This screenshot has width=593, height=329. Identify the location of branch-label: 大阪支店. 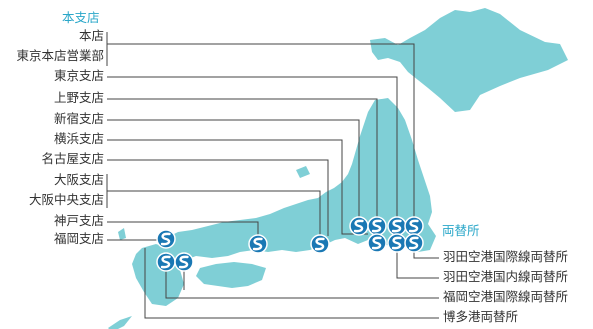
(78, 179).